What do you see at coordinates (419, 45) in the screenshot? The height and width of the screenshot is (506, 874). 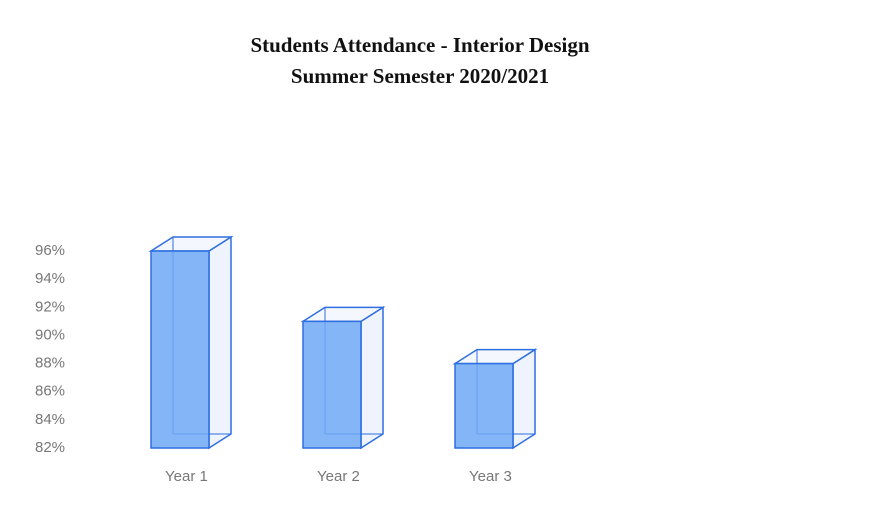 I see `chart-title: Students Attendance - Interior Design` at bounding box center [419, 45].